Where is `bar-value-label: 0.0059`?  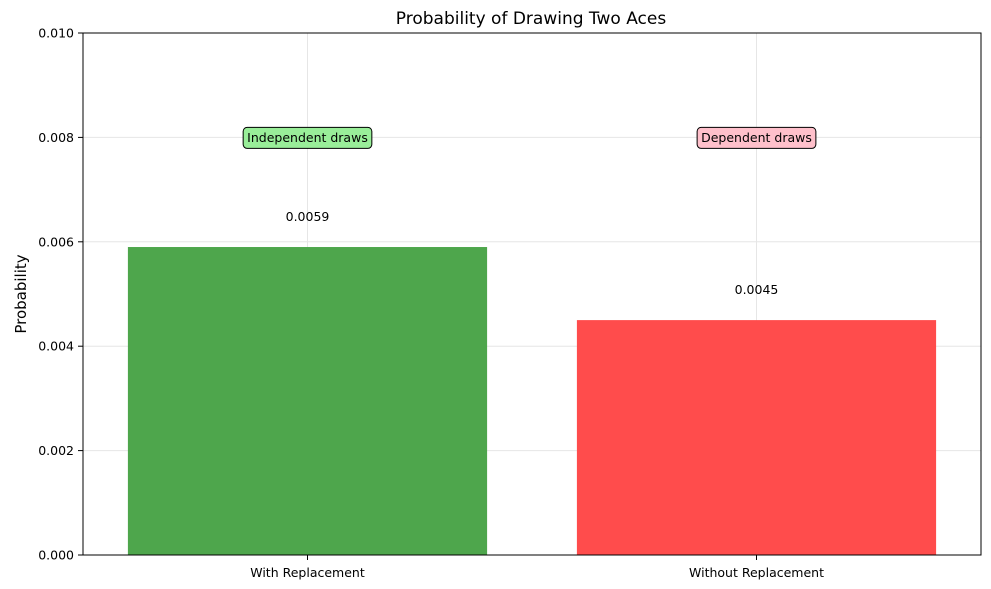
bar-value-label: 0.0059 is located at coordinates (308, 216).